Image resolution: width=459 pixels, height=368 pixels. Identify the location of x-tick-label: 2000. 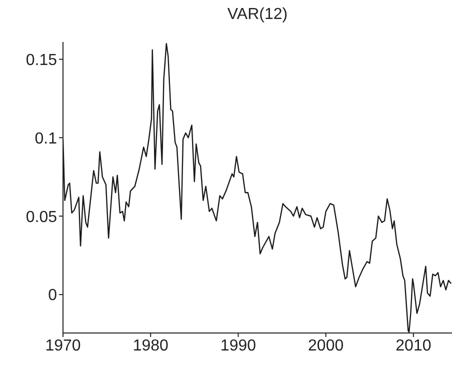
(326, 345).